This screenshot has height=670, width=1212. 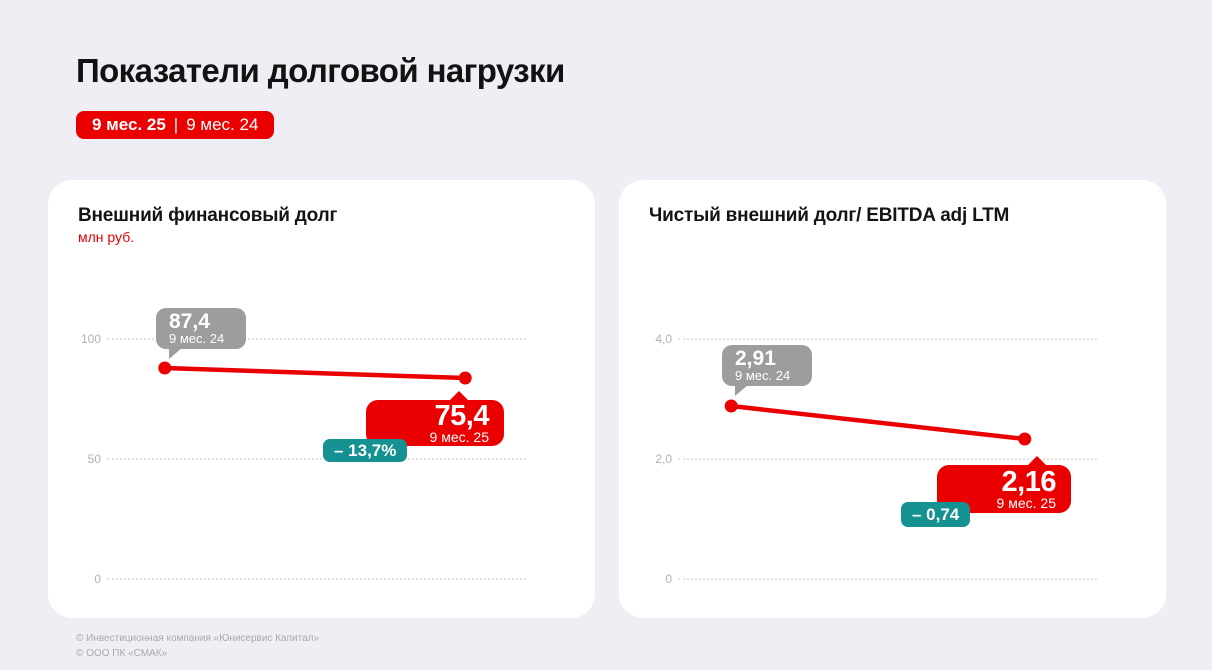 What do you see at coordinates (663, 459) in the screenshot?
I see `y-axis-tick-label: 2,0` at bounding box center [663, 459].